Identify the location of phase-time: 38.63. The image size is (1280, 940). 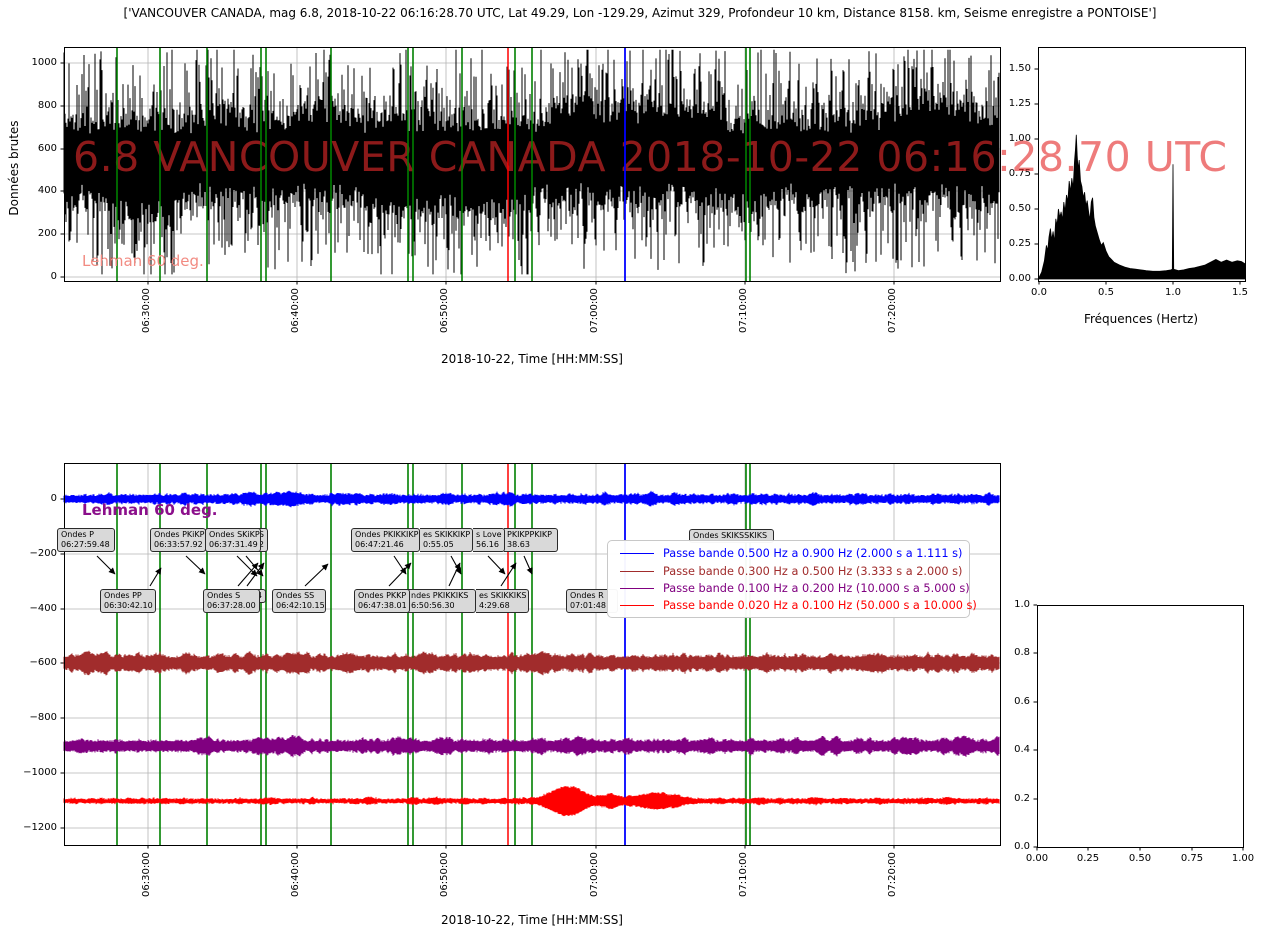
(518, 544).